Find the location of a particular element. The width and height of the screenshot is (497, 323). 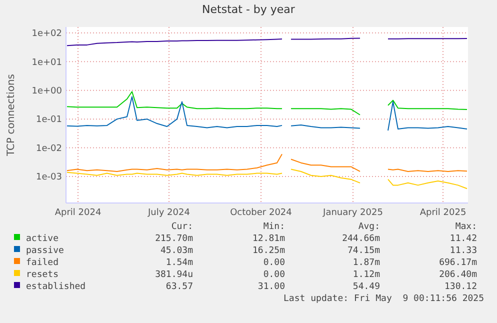

text: 74.15m is located at coordinates (363, 251).